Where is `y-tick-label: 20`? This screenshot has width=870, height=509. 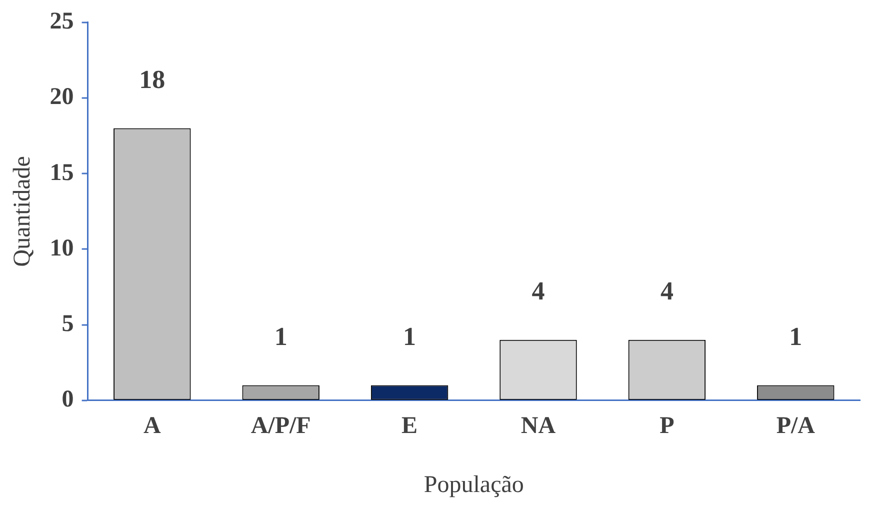
y-tick-label: 20 is located at coordinates (62, 97).